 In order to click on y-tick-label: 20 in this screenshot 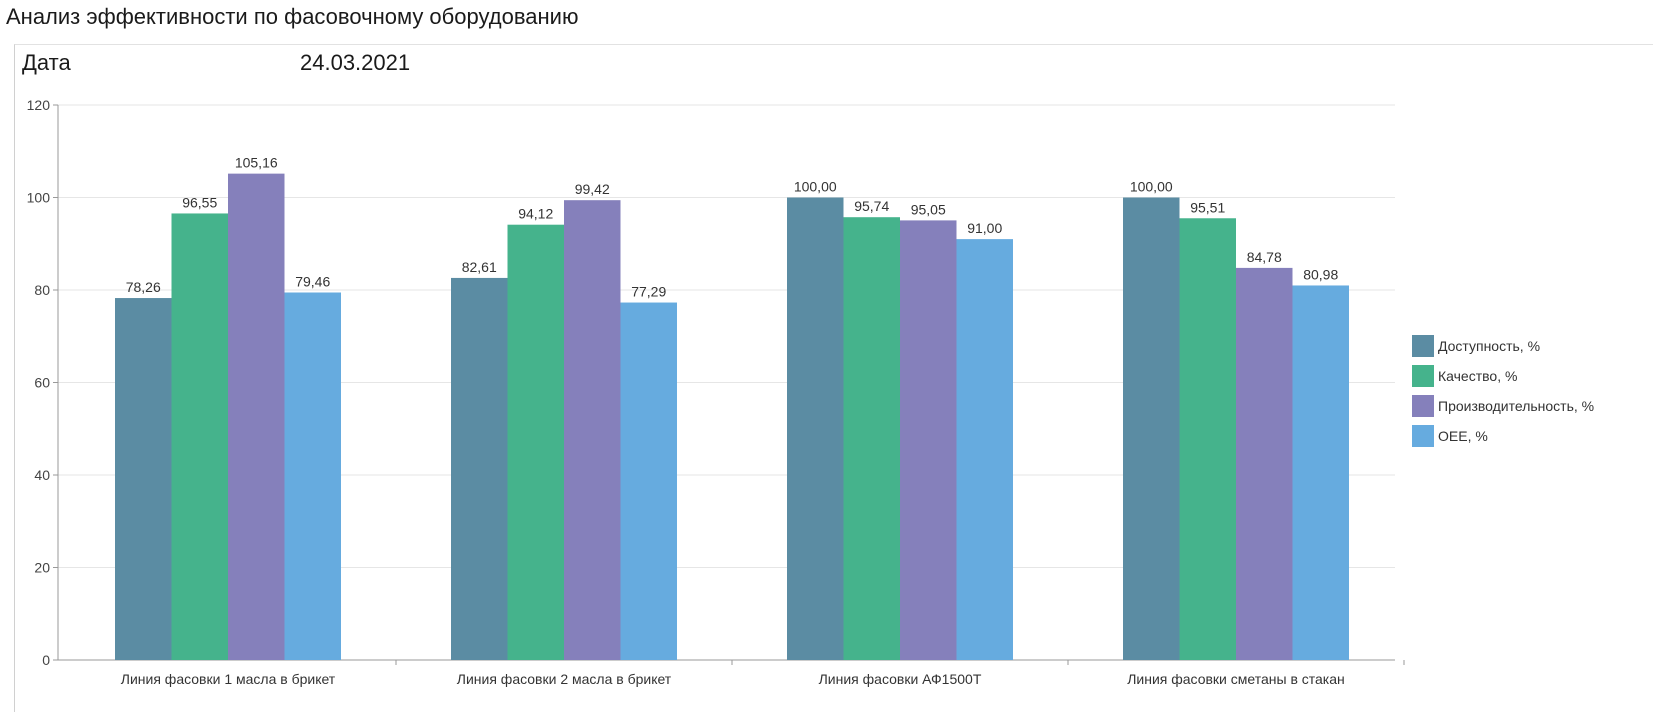, I will do `click(42, 568)`.